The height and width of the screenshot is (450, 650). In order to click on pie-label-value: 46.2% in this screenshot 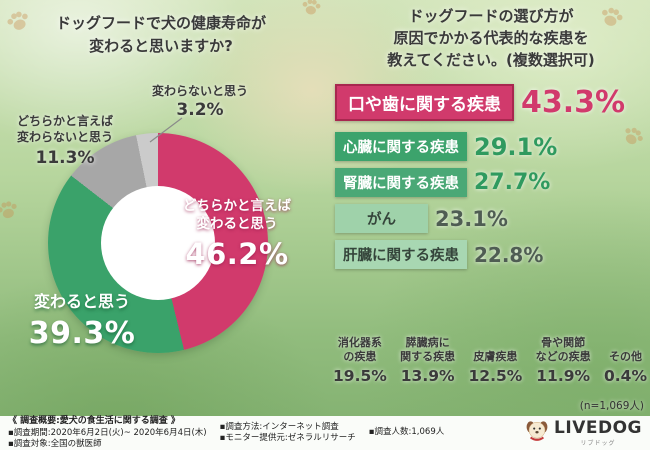, I will do `click(237, 254)`.